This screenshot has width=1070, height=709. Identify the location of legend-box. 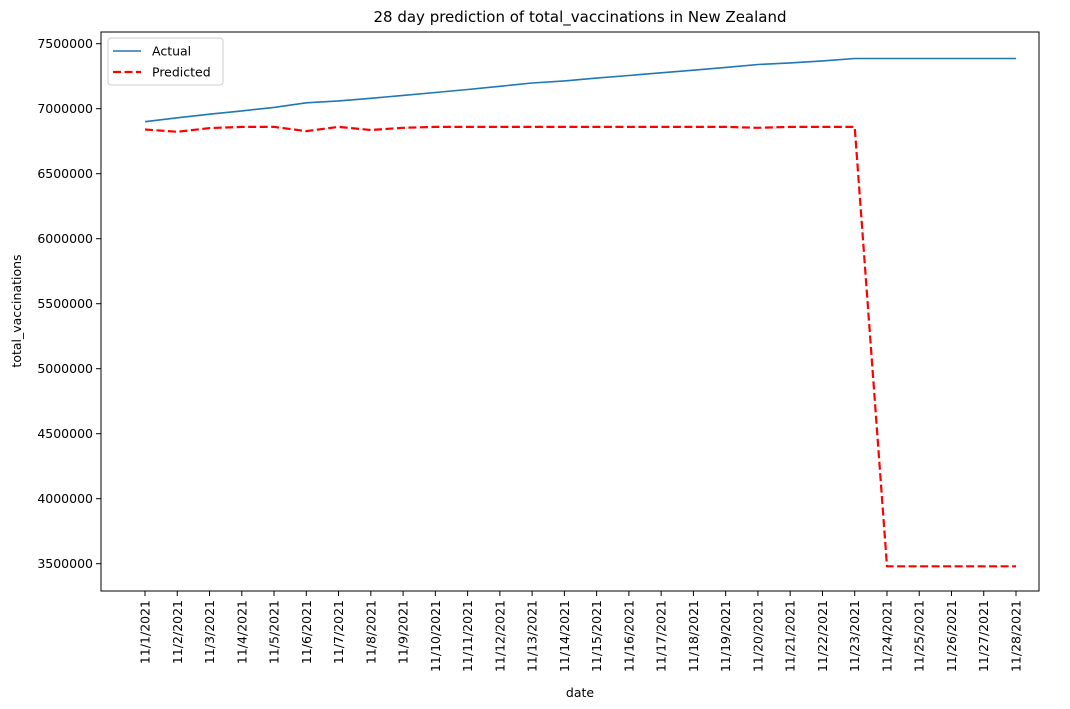
(165, 61).